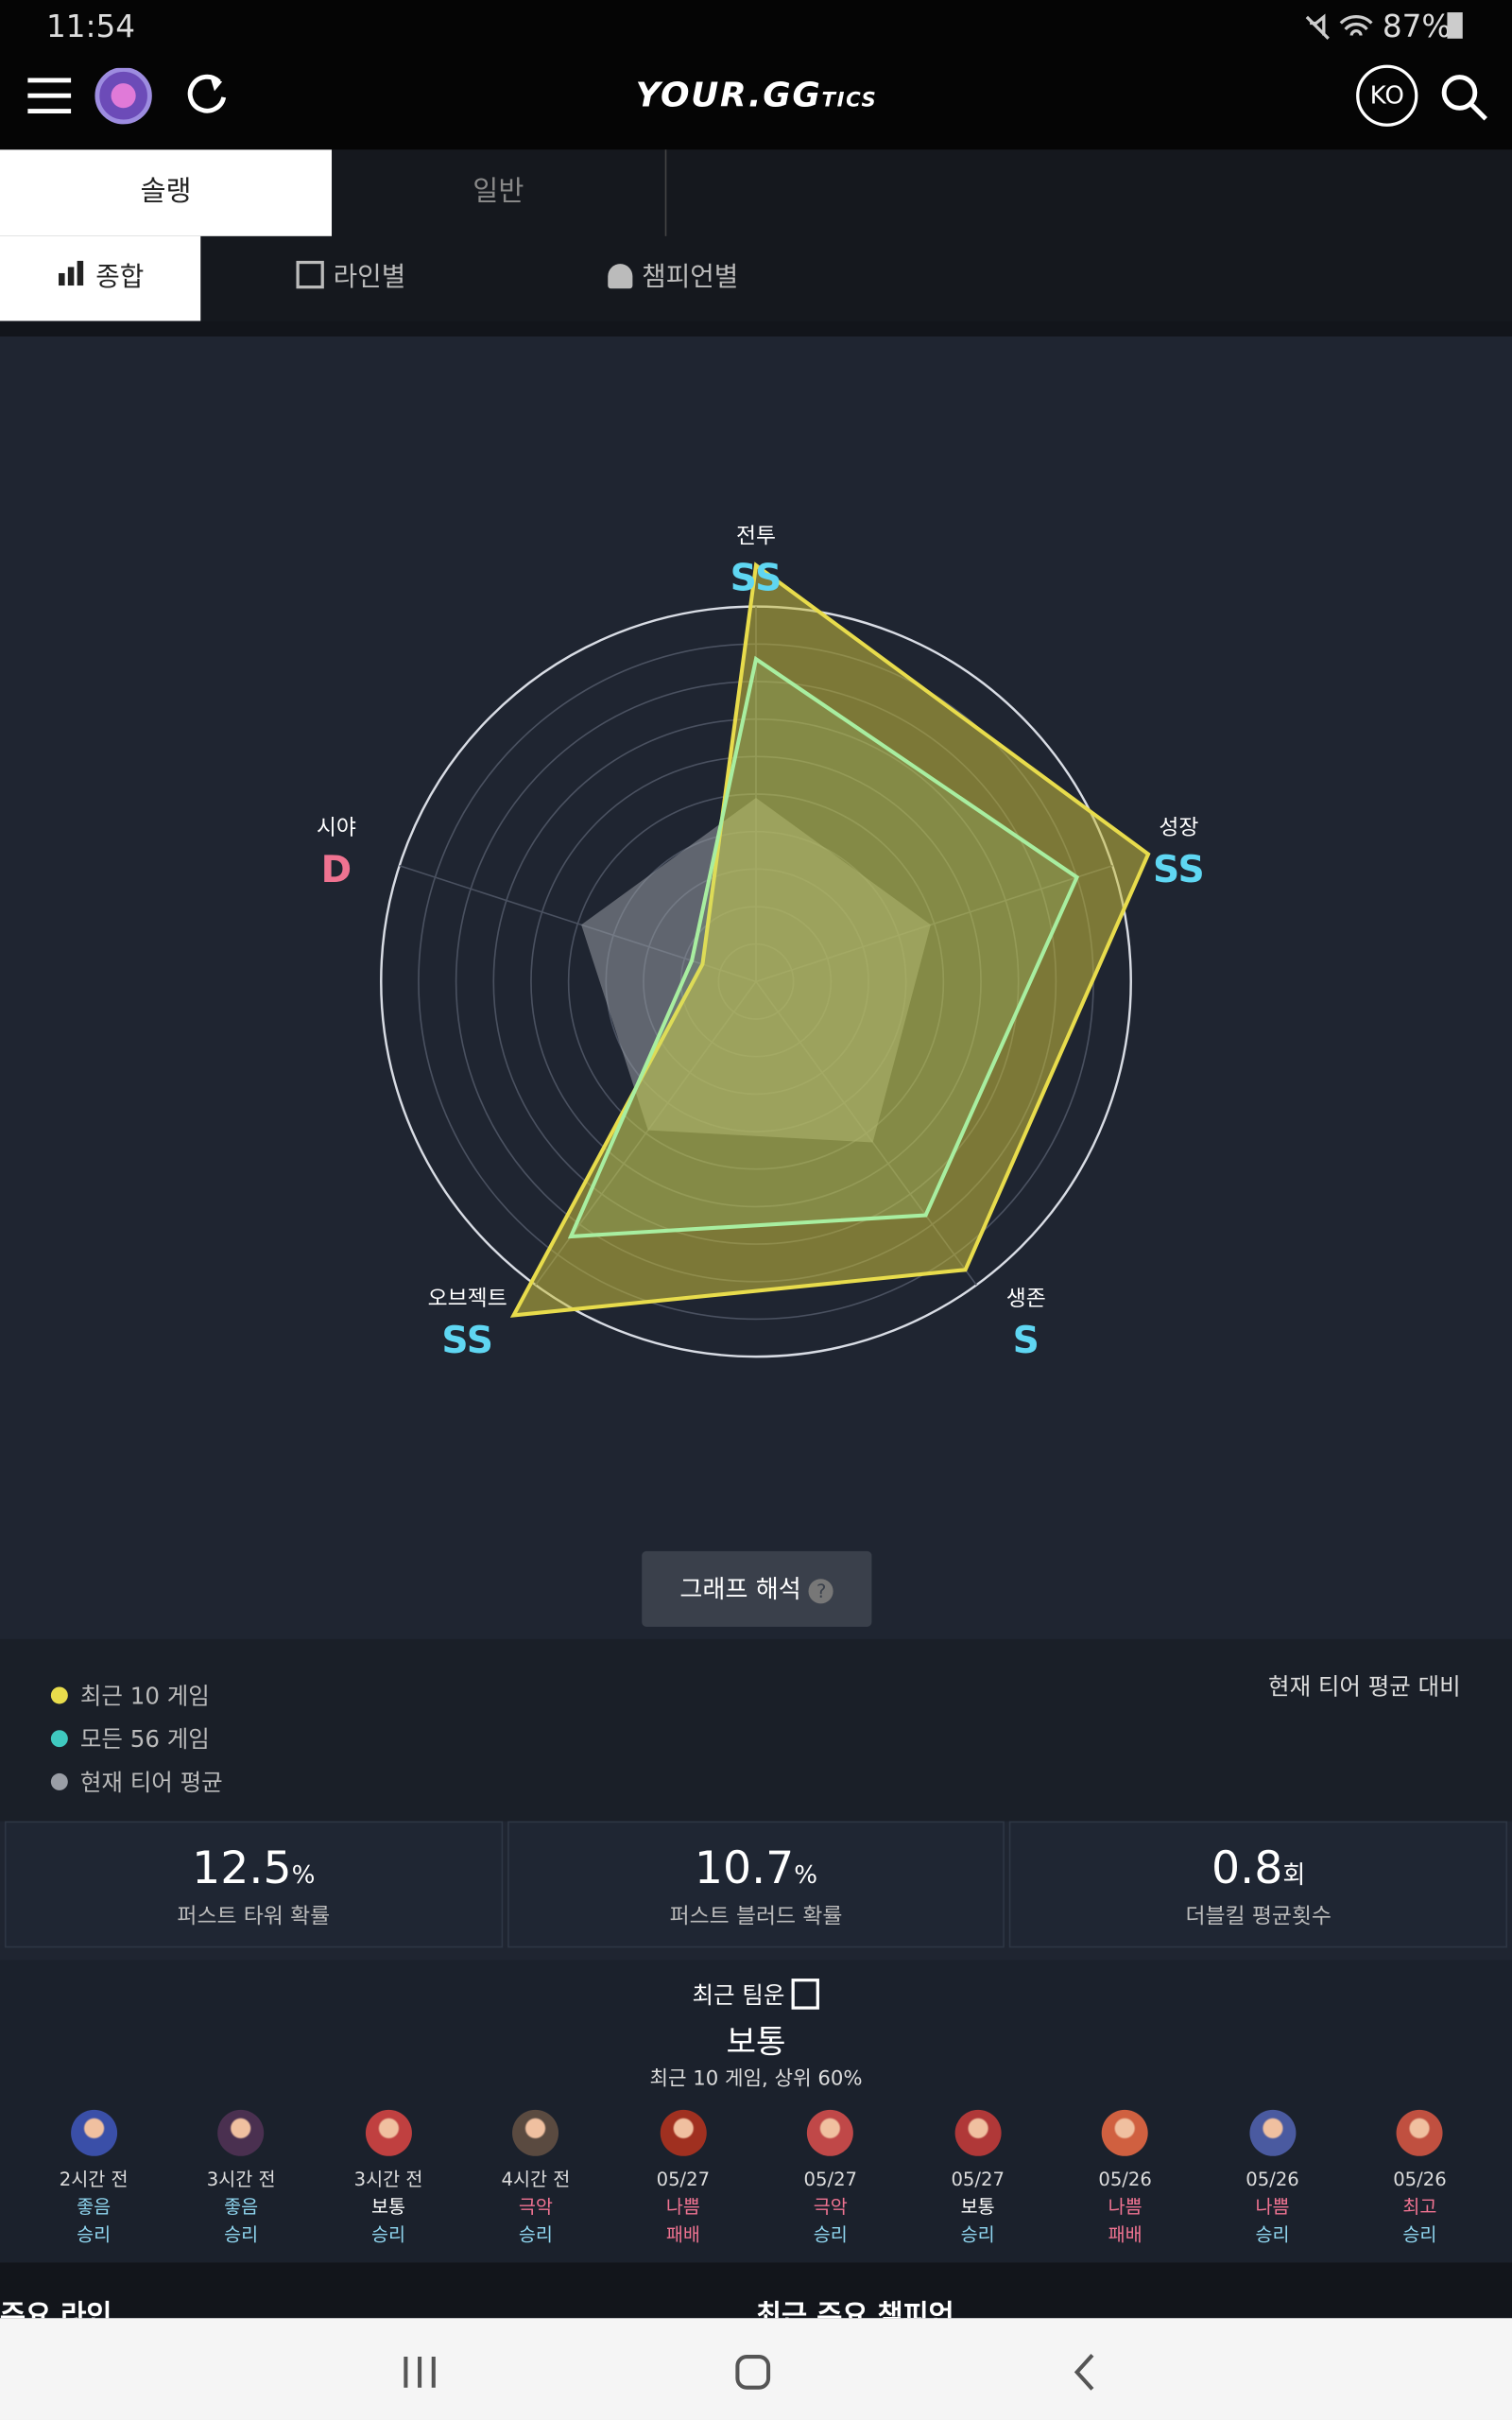  I want to click on subtab-label: 종합, so click(120, 278).